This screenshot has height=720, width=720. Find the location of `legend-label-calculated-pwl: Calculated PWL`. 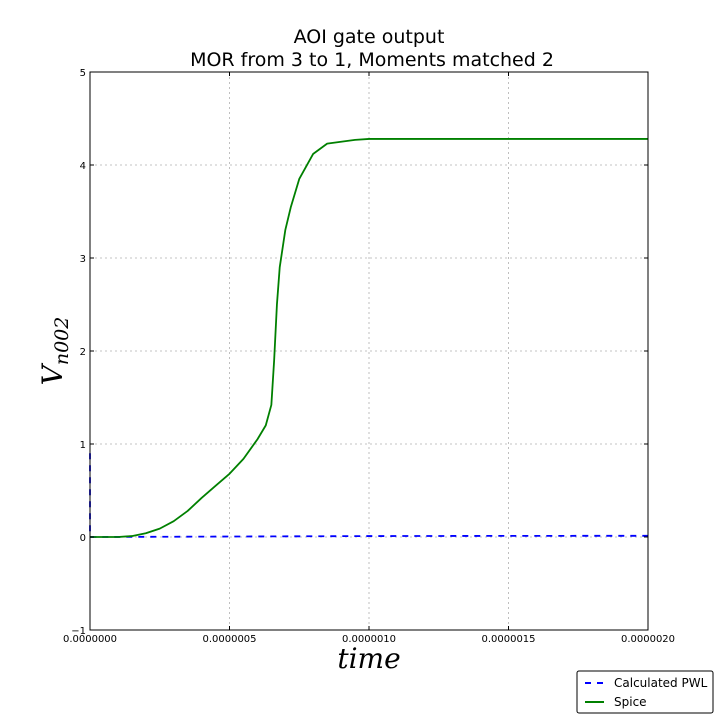

legend-label-calculated-pwl: Calculated PWL is located at coordinates (661, 683).